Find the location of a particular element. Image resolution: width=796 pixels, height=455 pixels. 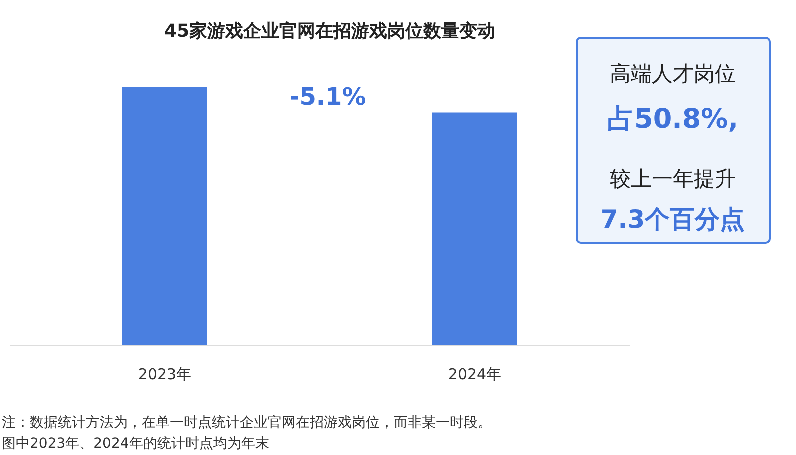

x-tick-label: 2024年 is located at coordinates (475, 375).